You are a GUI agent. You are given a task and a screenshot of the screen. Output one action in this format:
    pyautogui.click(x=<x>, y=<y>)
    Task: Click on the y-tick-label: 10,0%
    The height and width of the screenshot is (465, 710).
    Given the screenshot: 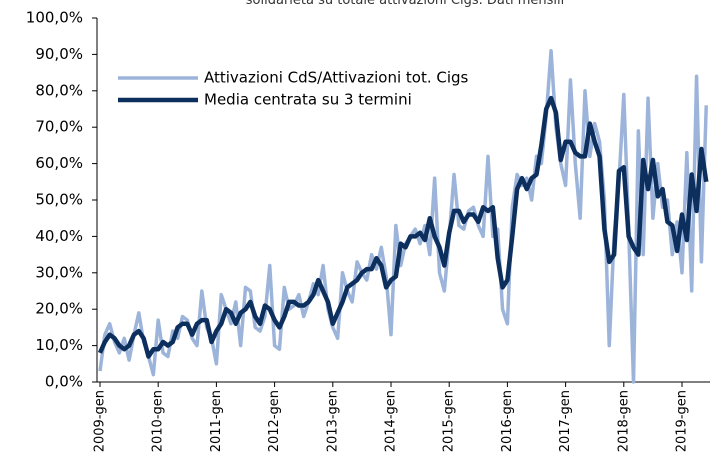 What is the action you would take?
    pyautogui.click(x=59, y=345)
    